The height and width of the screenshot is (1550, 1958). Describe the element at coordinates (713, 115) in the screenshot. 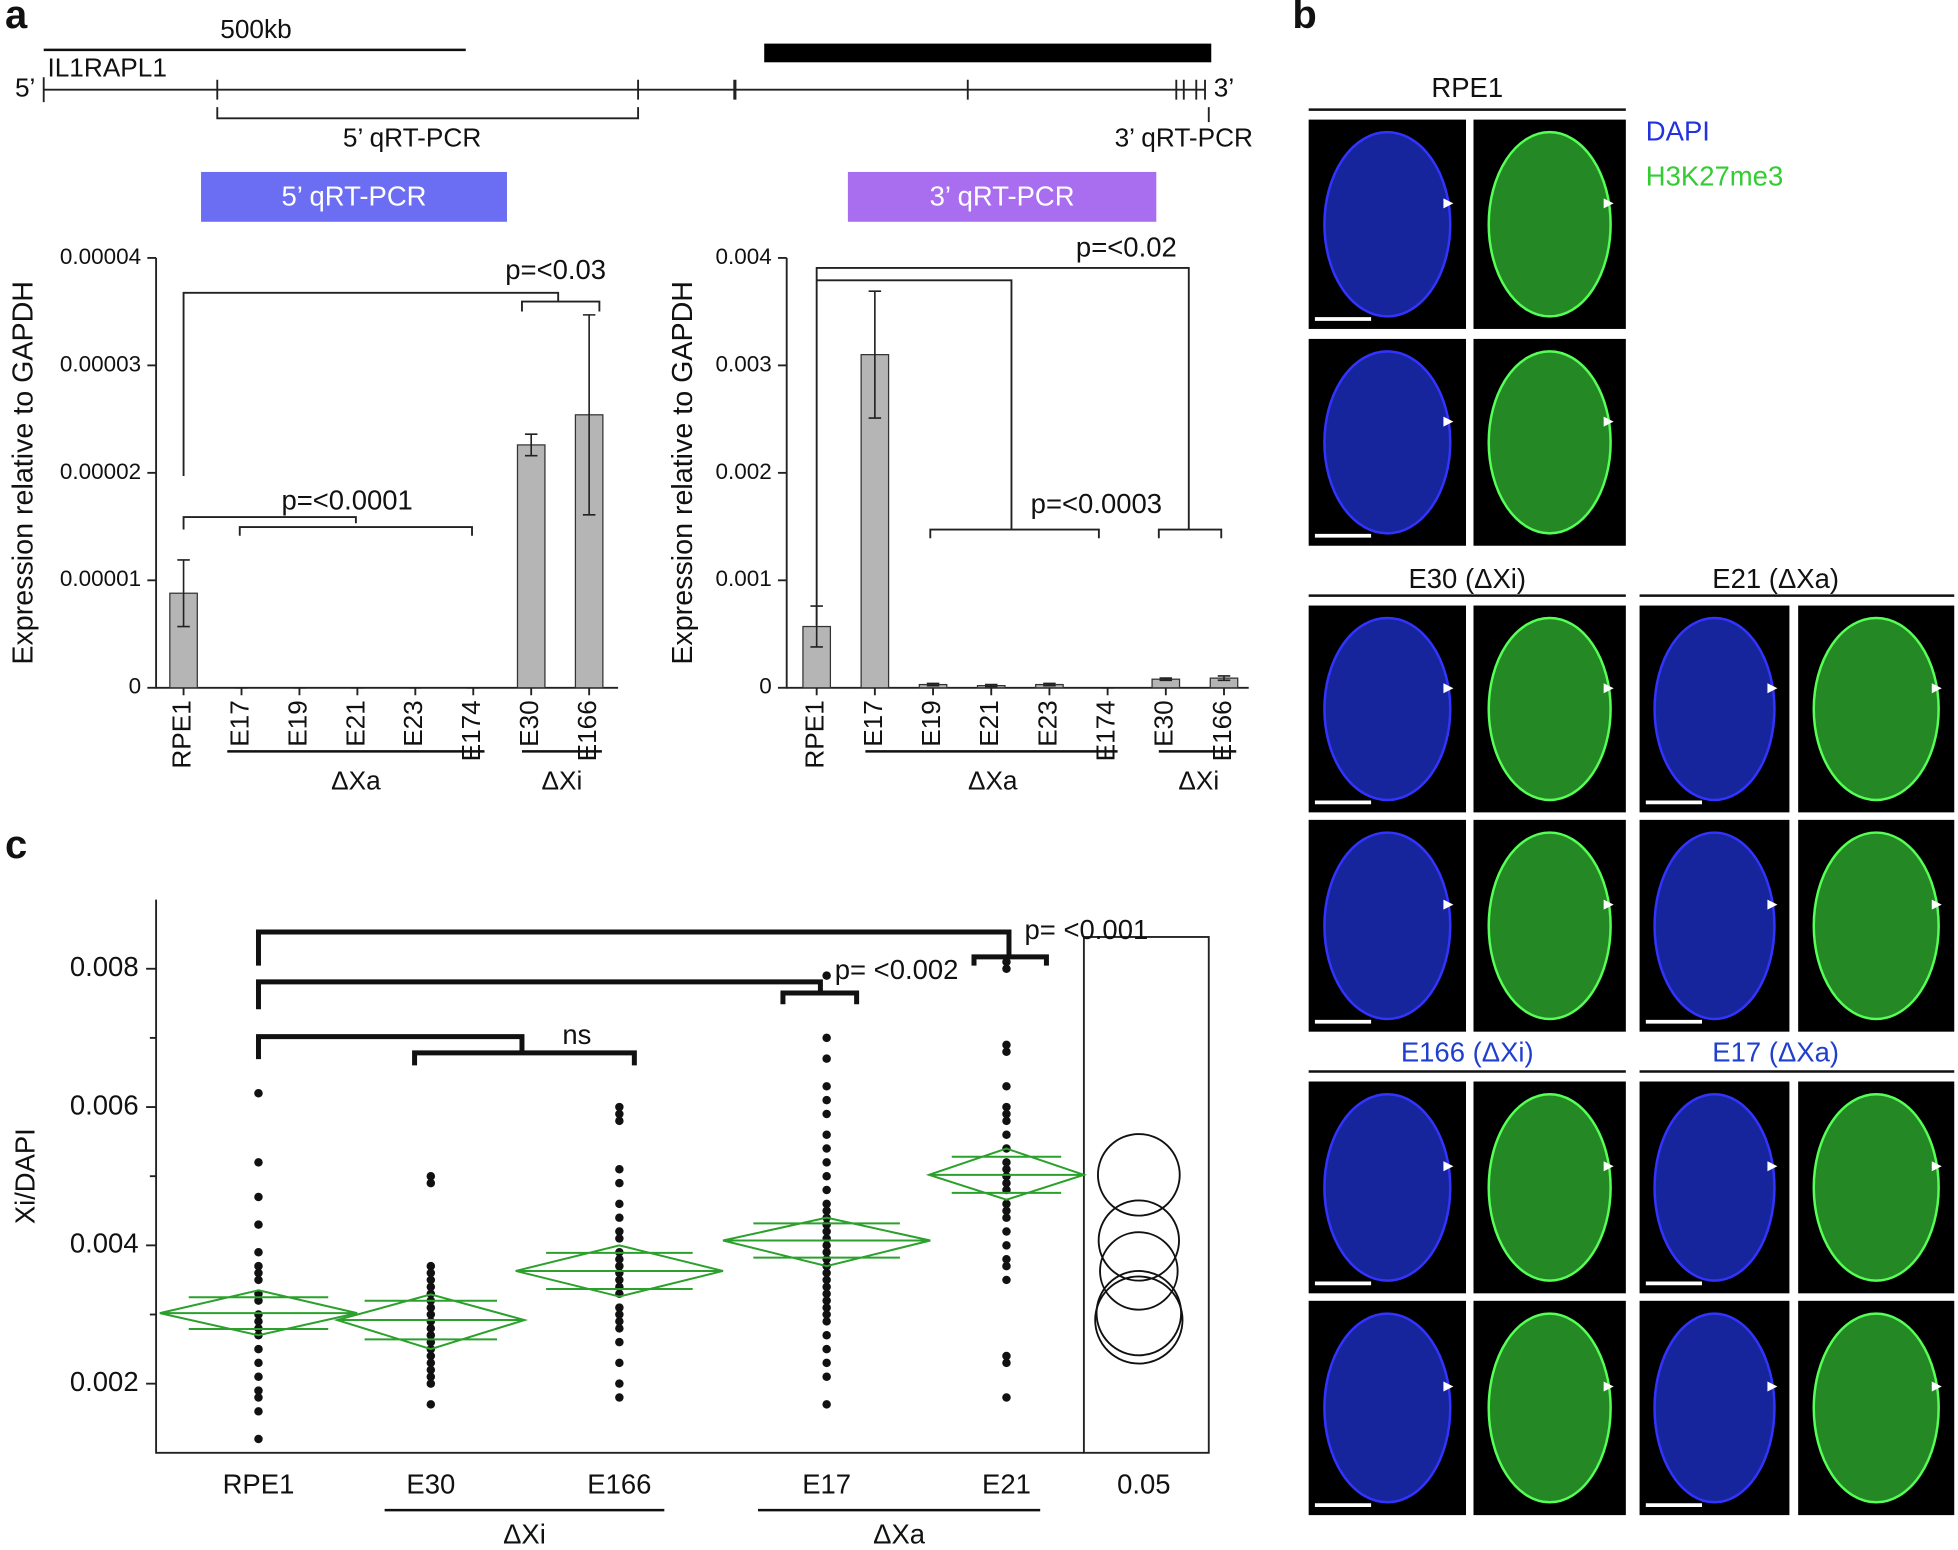

I see `amplicon-bracket` at that location.